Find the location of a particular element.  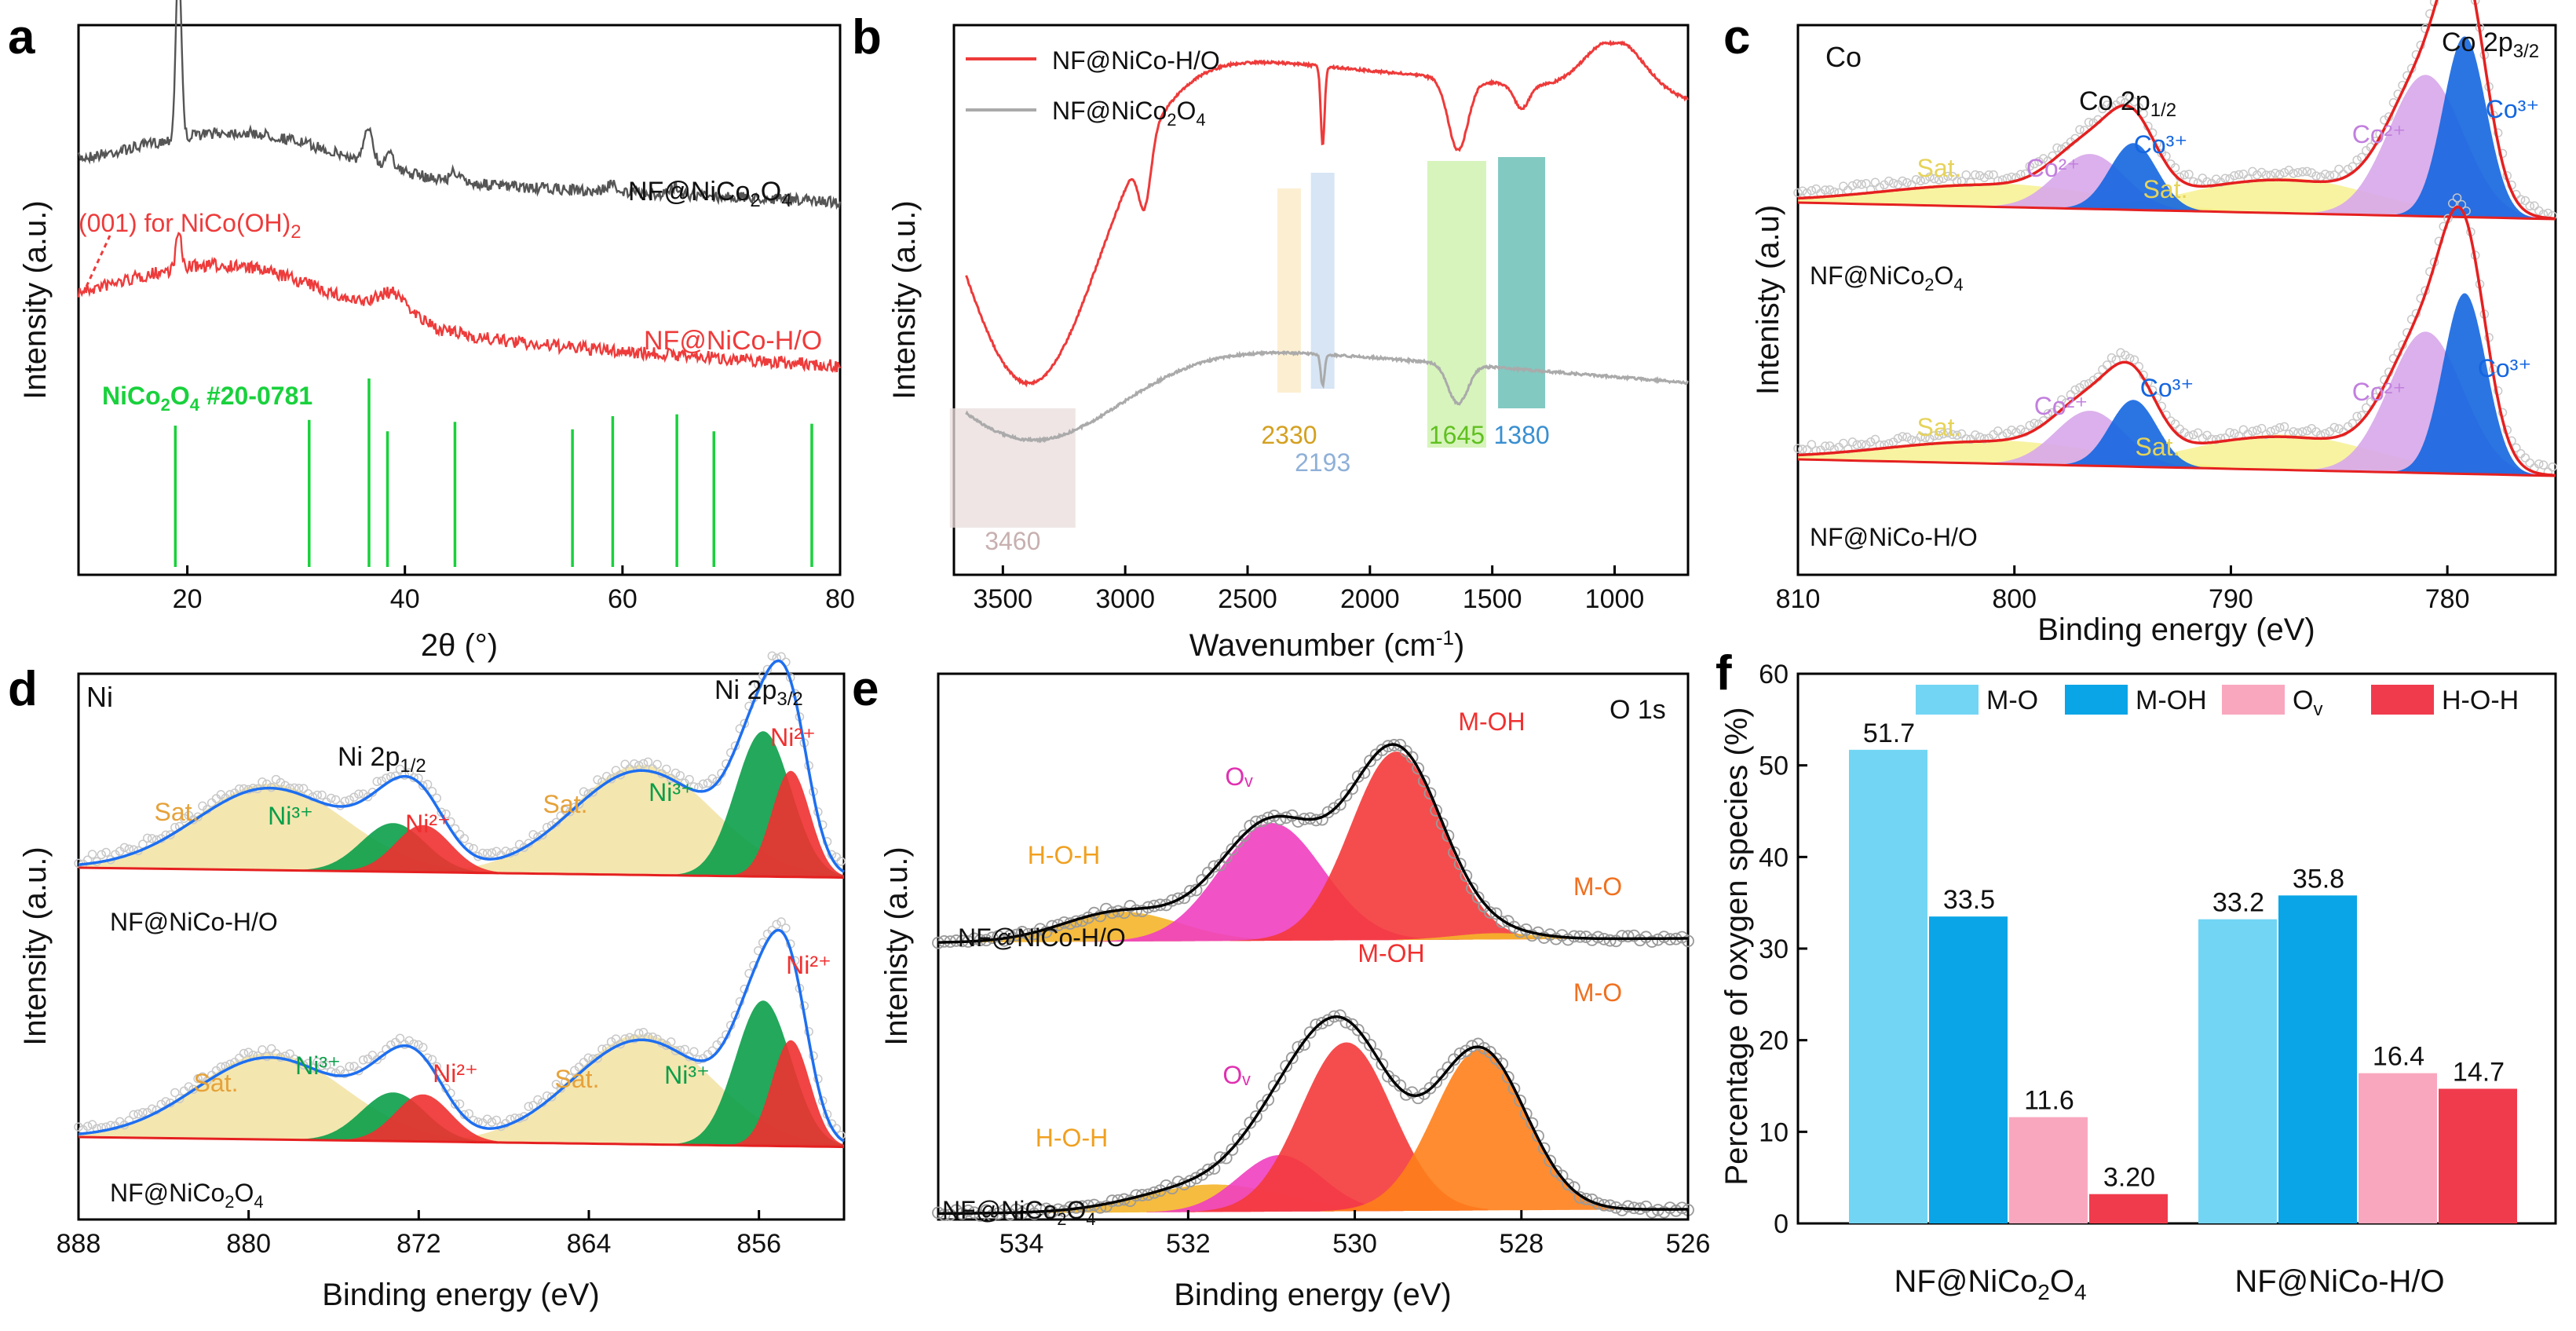

panel-a-x-tick-label-3: 80 is located at coordinates (840, 599).